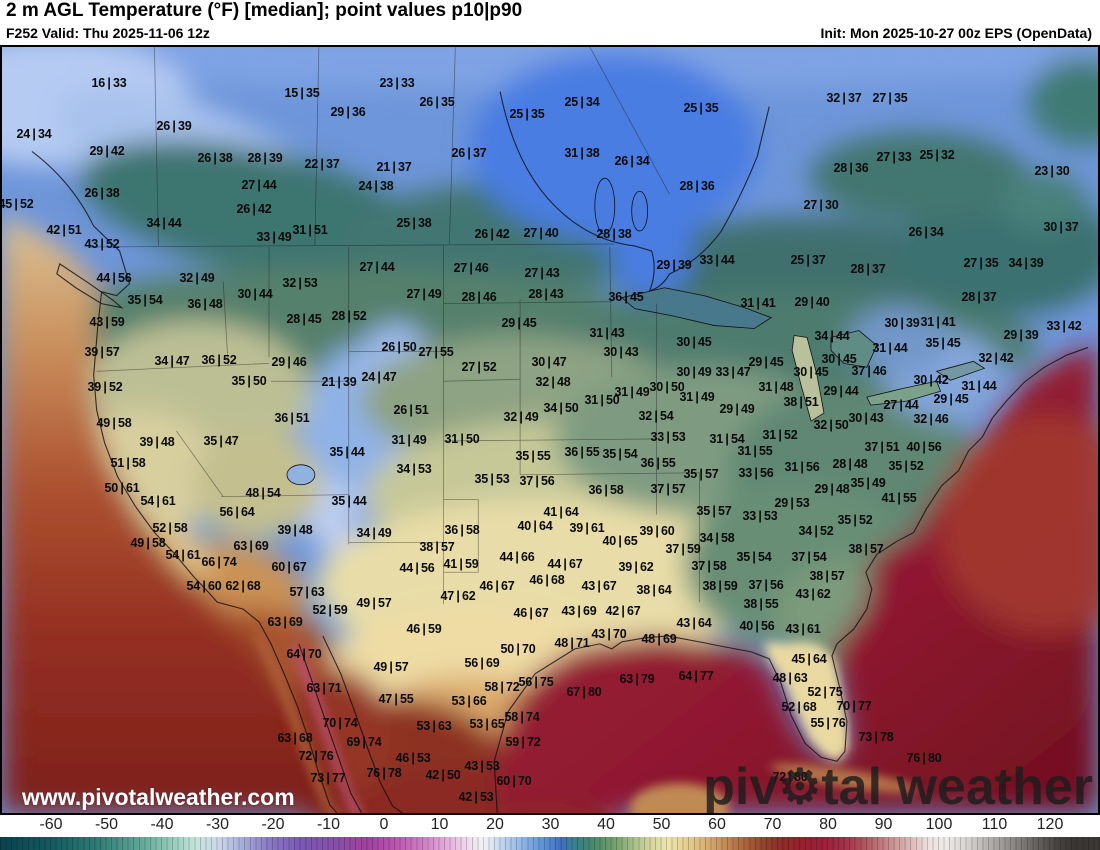  Describe the element at coordinates (827, 576) in the screenshot. I see `point-value: 38 | 57` at that location.